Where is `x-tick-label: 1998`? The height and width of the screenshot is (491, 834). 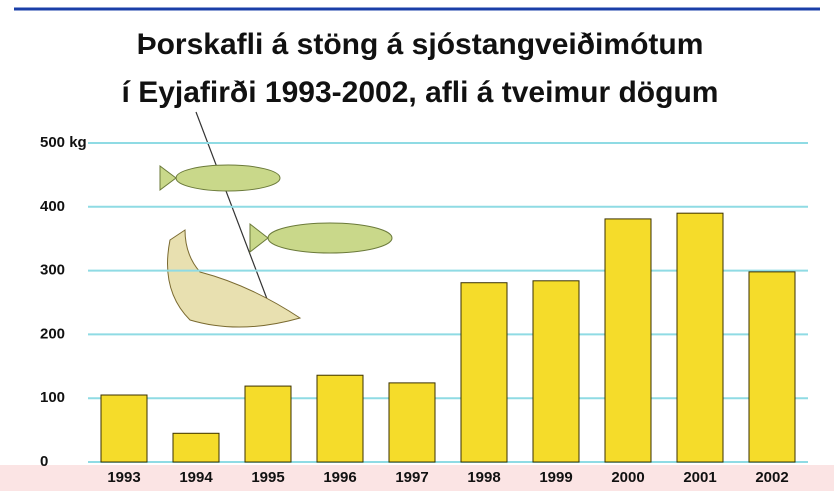
x-tick-label: 1998 is located at coordinates (483, 477).